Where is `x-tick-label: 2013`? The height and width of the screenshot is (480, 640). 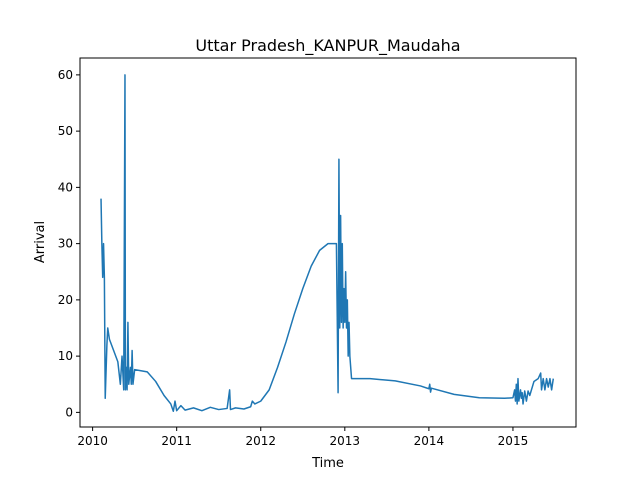 x-tick-label: 2013 is located at coordinates (345, 441).